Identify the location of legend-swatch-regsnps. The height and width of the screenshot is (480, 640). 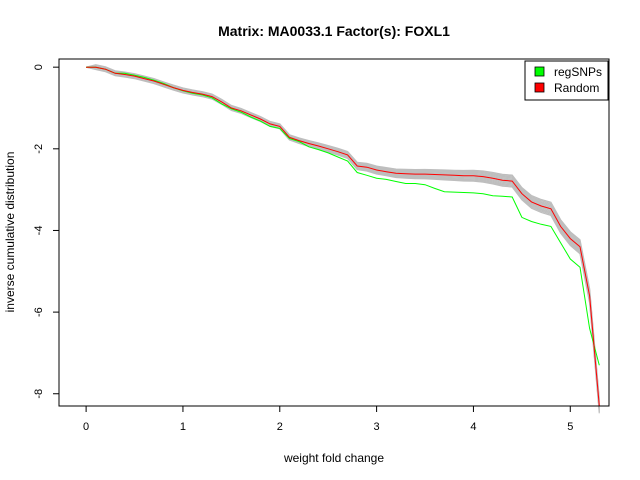
(539, 71).